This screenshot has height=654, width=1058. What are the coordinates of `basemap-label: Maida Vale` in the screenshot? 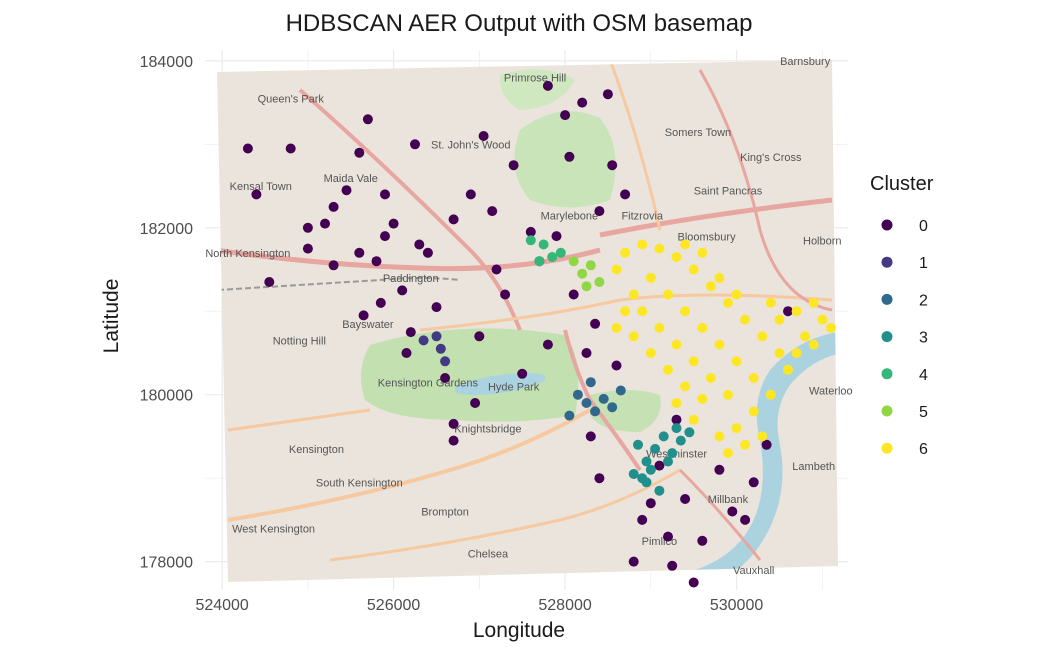 It's located at (351, 179).